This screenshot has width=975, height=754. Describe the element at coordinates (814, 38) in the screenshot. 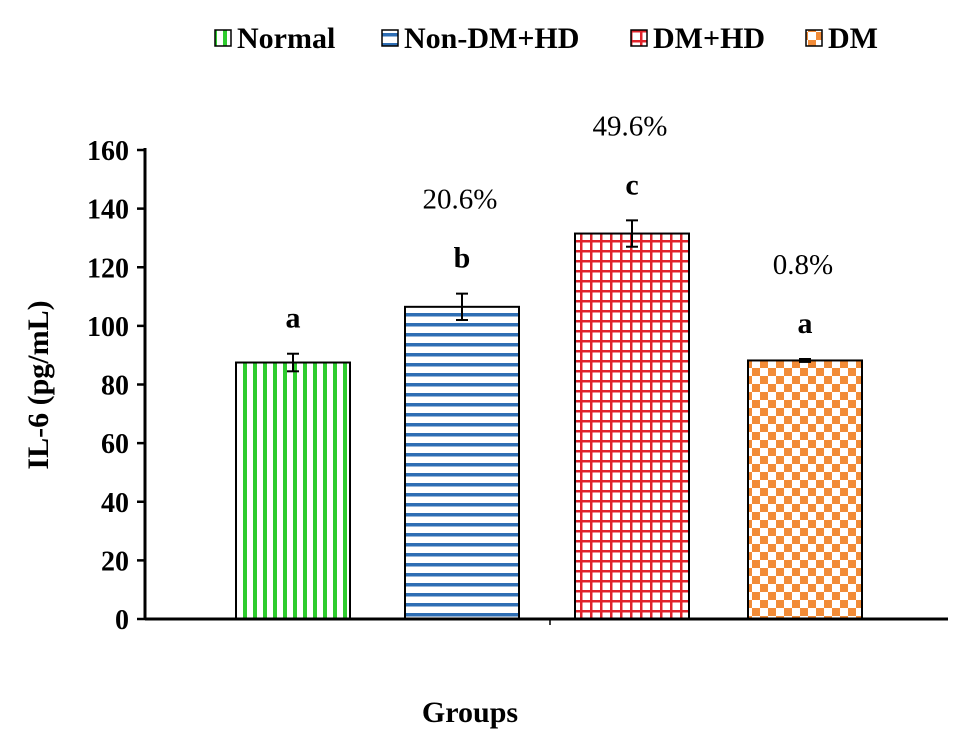

I see `legend-swatch-dm` at that location.